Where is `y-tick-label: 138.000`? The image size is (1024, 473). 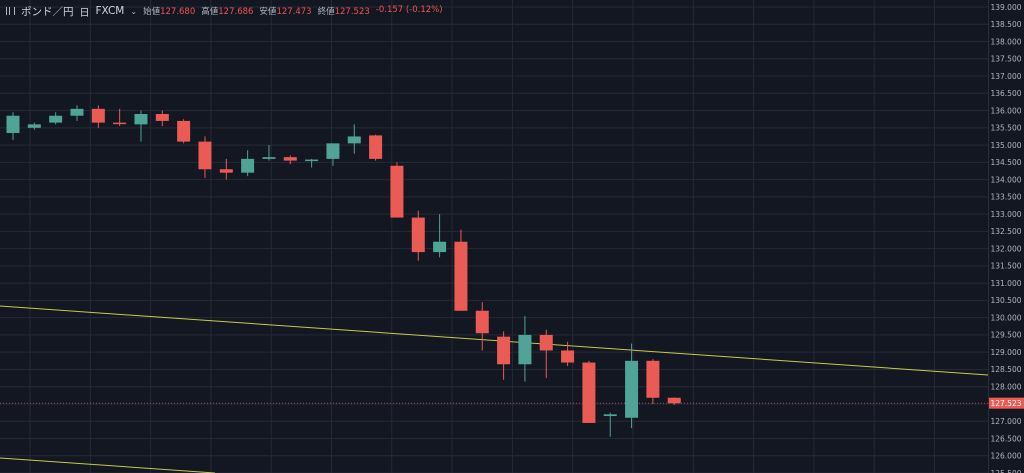
y-tick-label: 138.000 is located at coordinates (1005, 41).